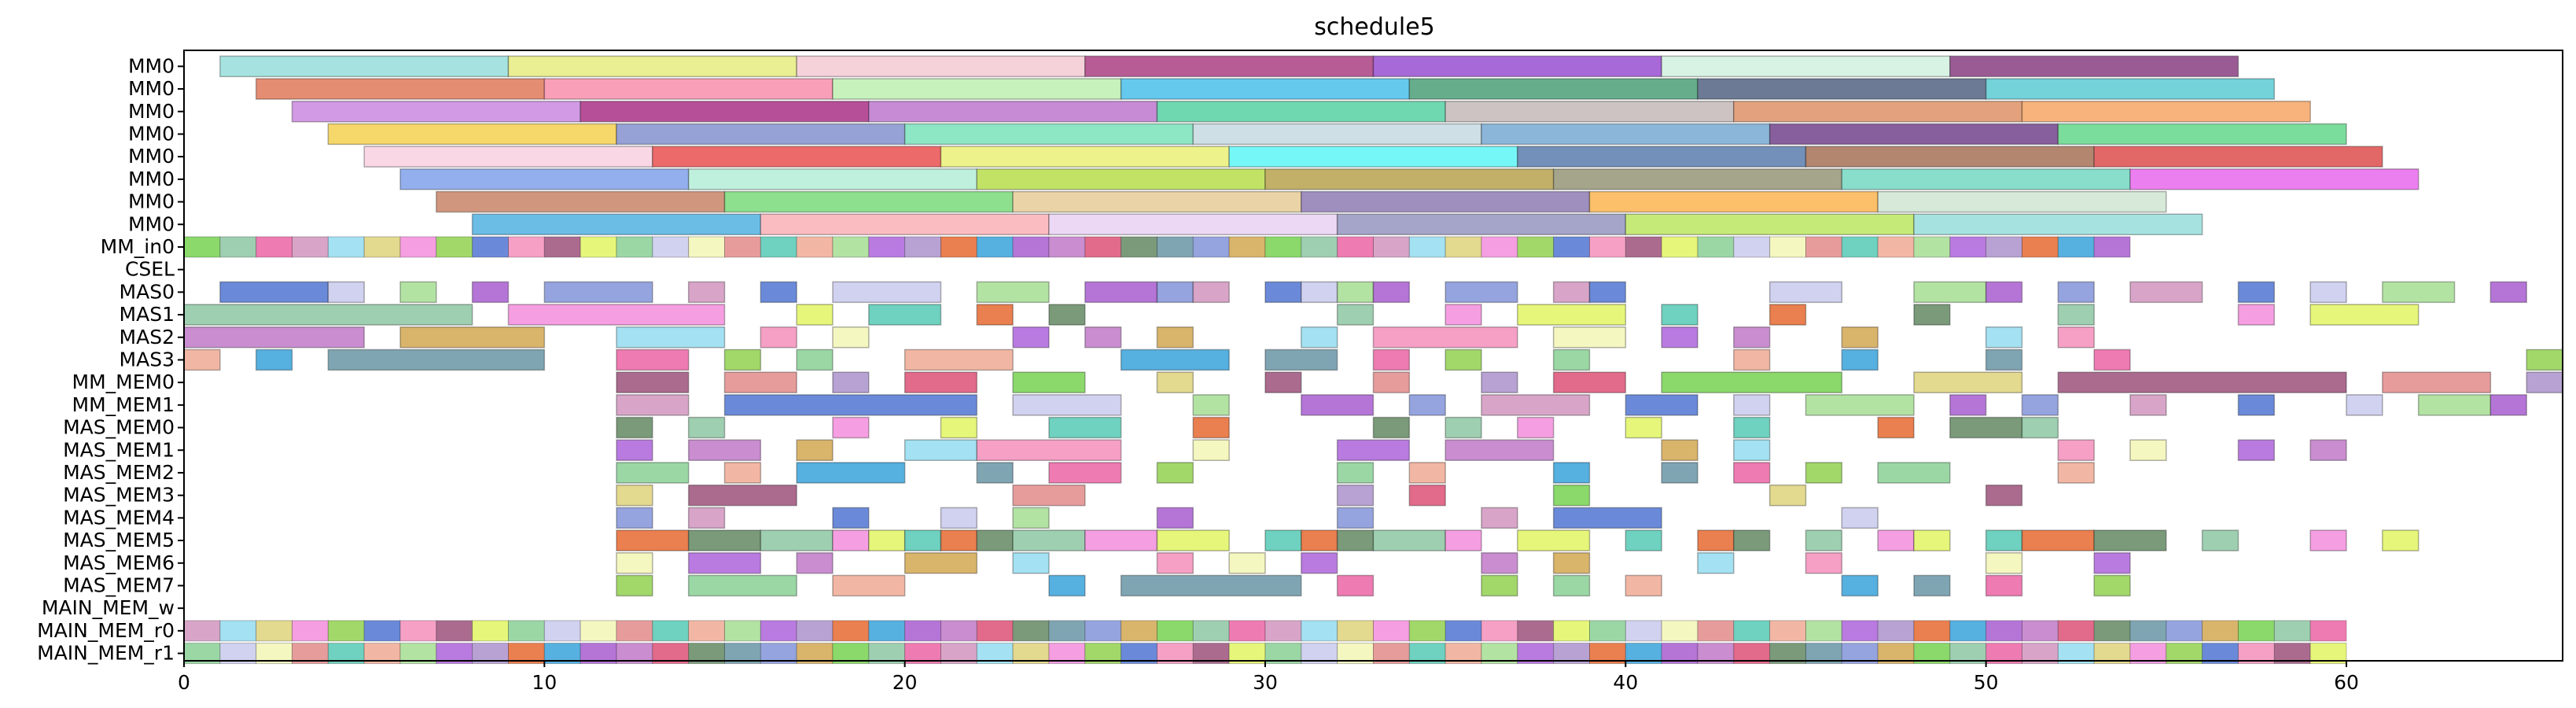 The width and height of the screenshot is (2576, 708). What do you see at coordinates (2346, 682) in the screenshot?
I see `x-tick-label: 60` at bounding box center [2346, 682].